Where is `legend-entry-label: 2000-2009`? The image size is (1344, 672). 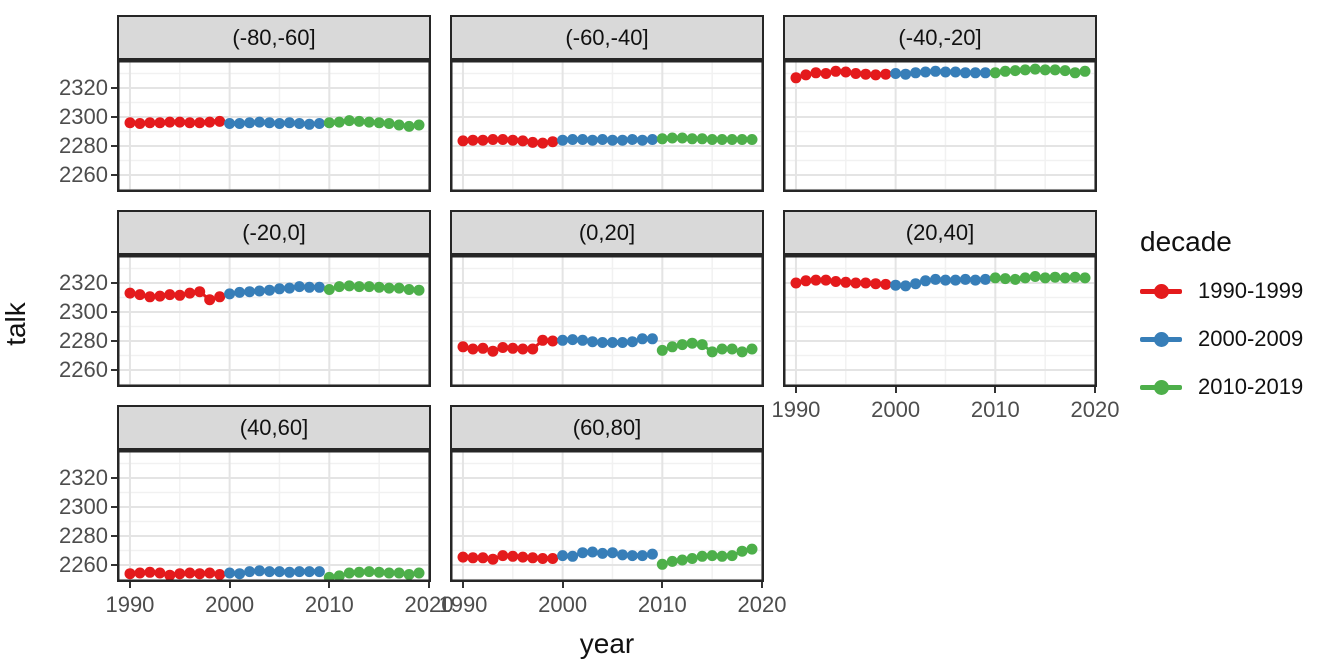 legend-entry-label: 2000-2009 is located at coordinates (1251, 338).